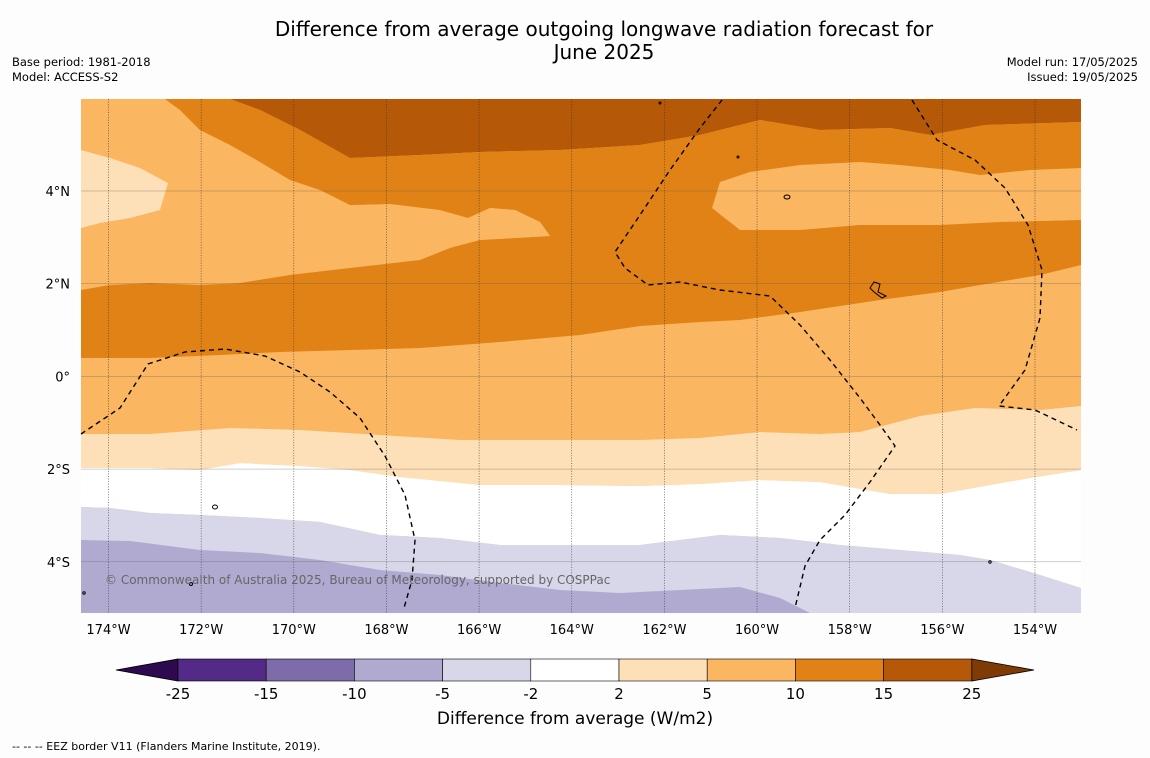 The height and width of the screenshot is (758, 1150). What do you see at coordinates (1082, 77) in the screenshot?
I see `issued-date: Issued: 19/05/2025` at bounding box center [1082, 77].